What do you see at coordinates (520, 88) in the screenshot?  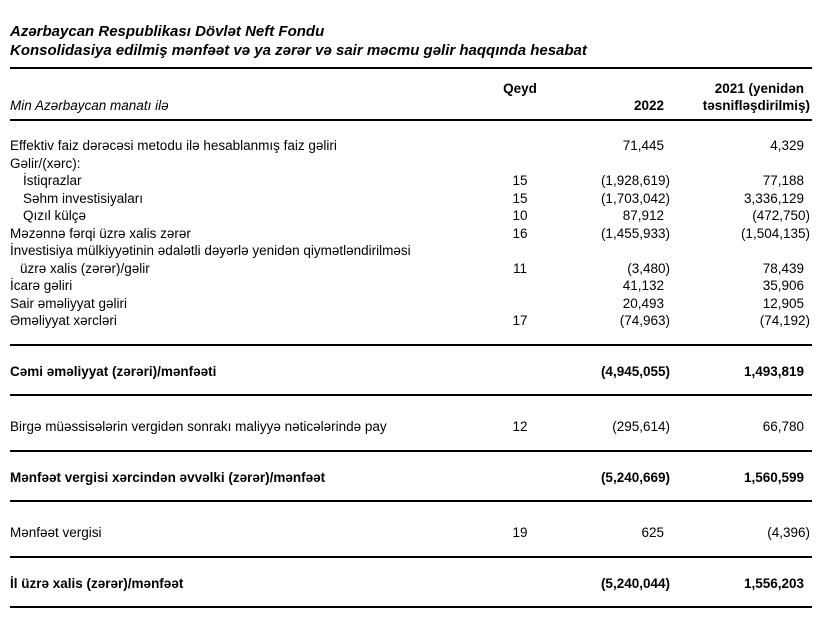 I see `column-header-note: Qeyd` at bounding box center [520, 88].